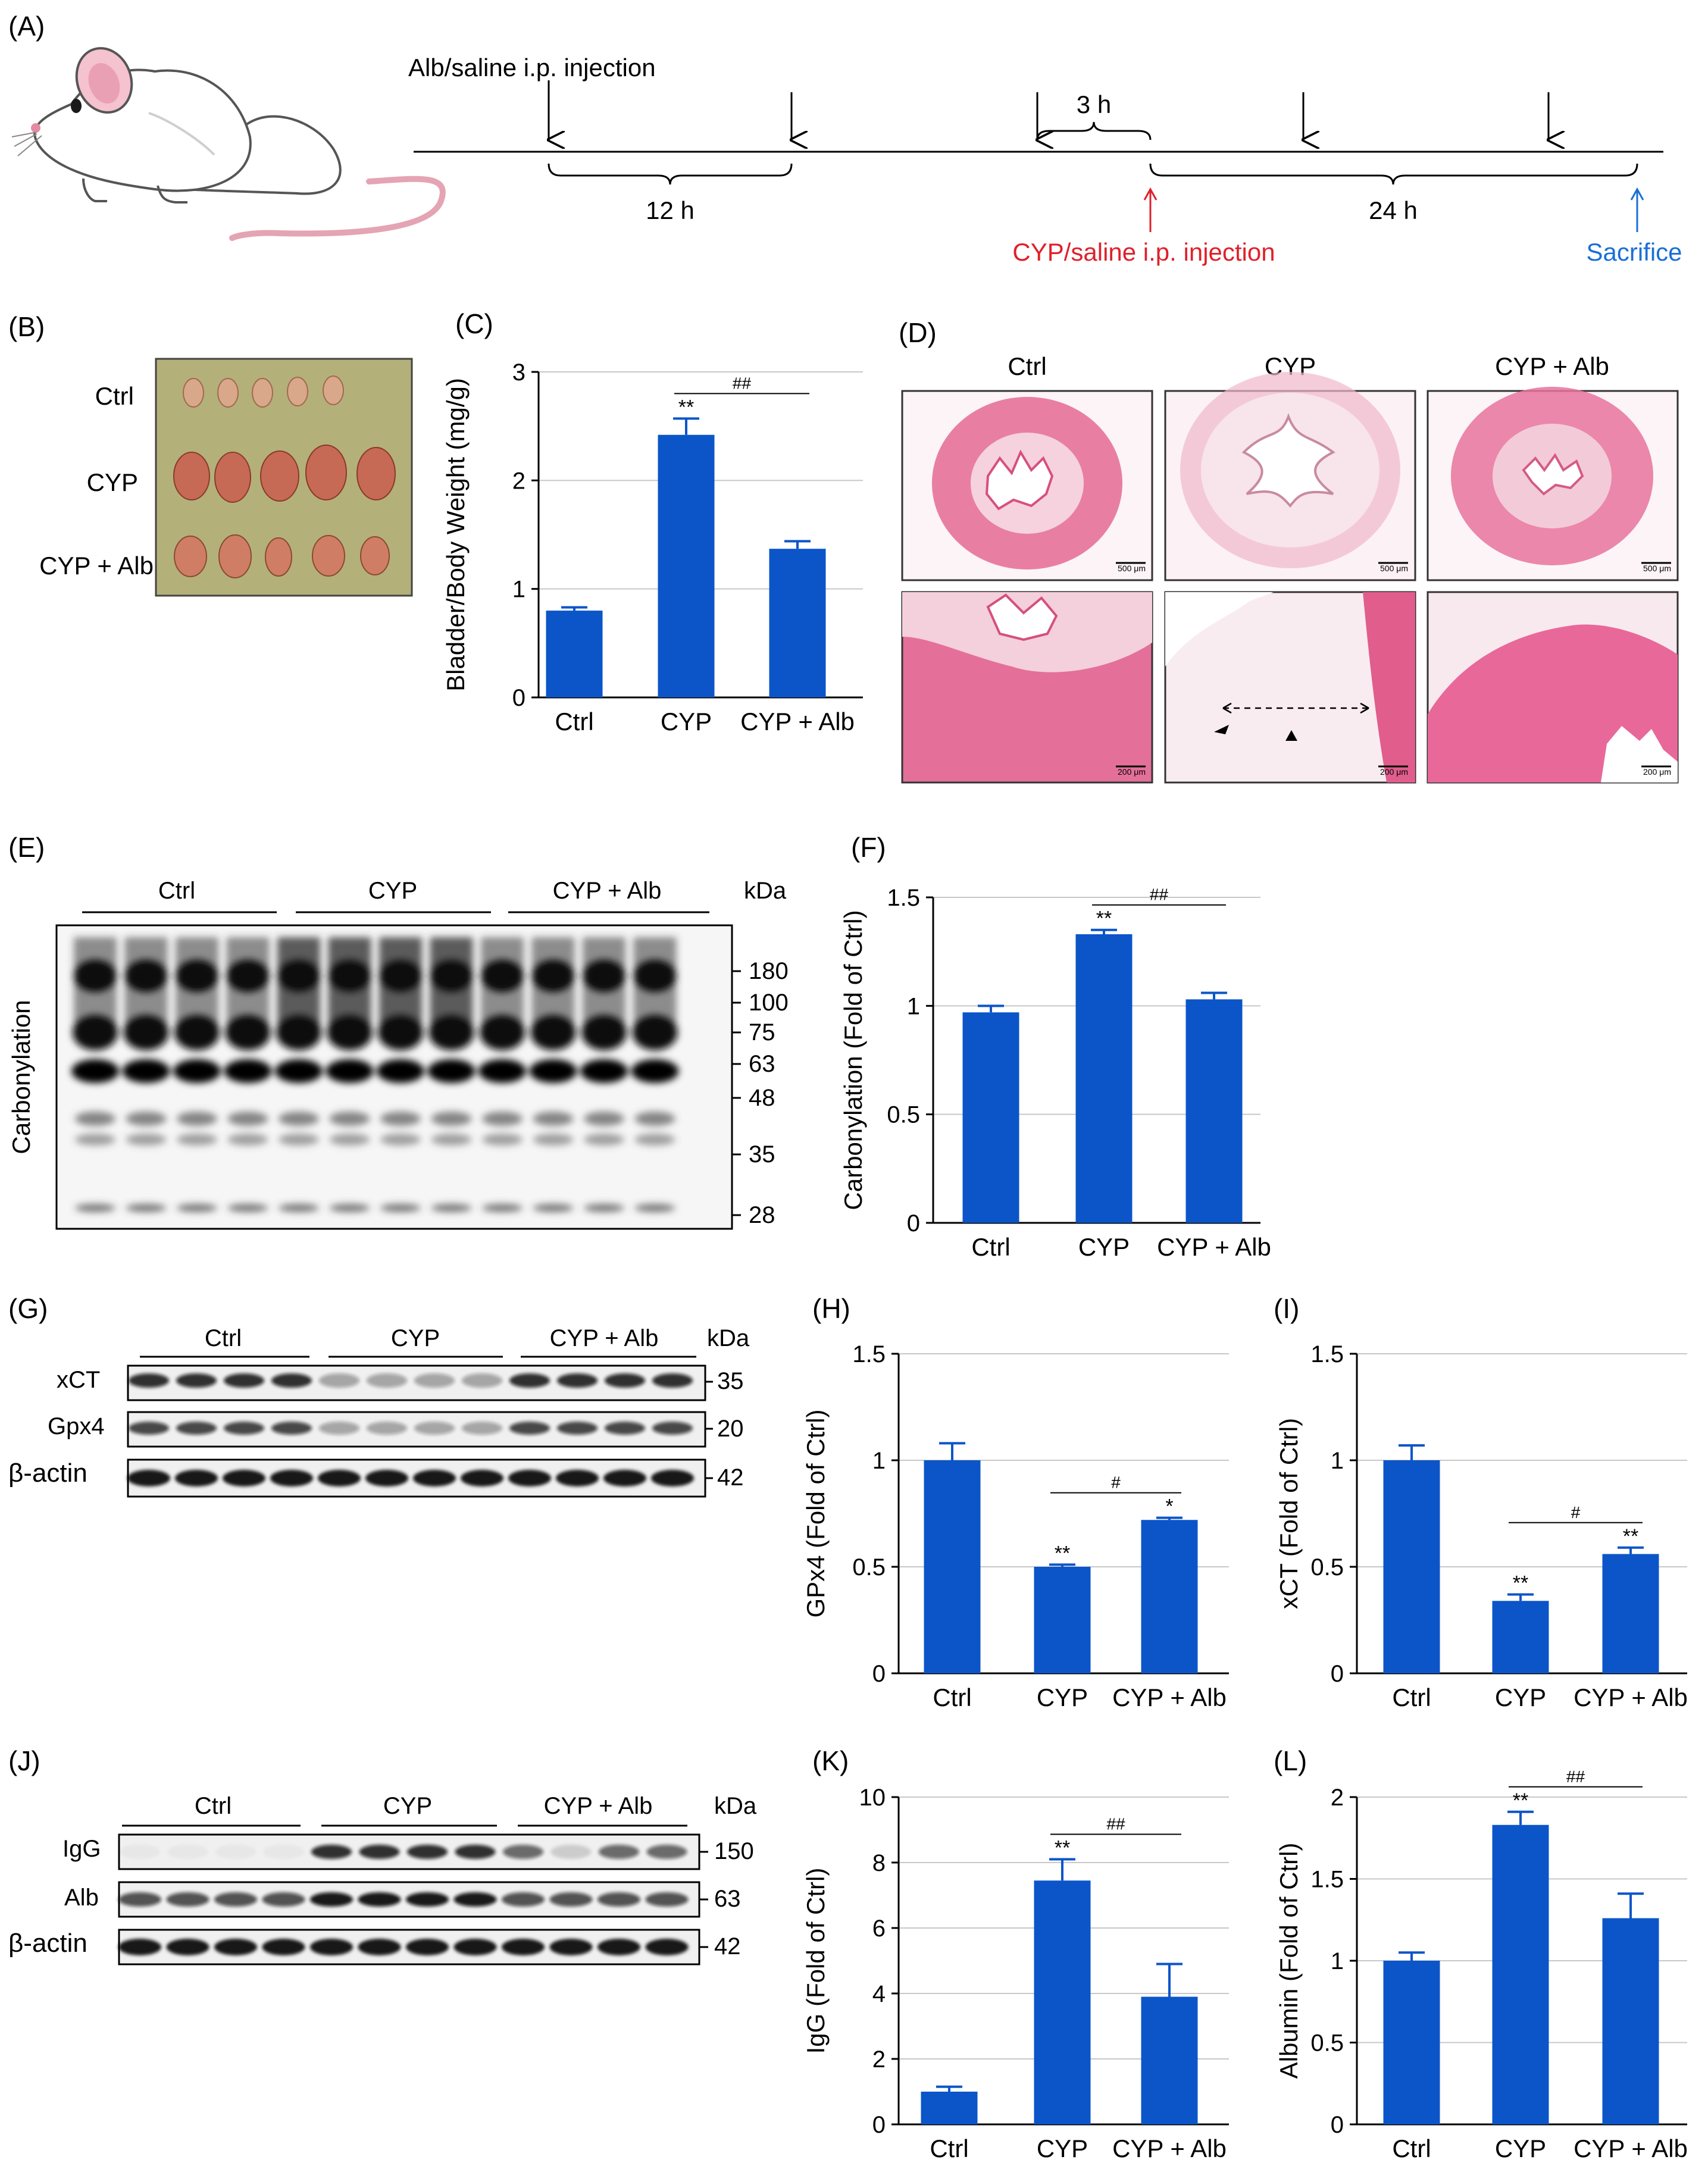 Image resolution: width=1708 pixels, height=2169 pixels. What do you see at coordinates (728, 1338) in the screenshot?
I see `blot-g-kda: kDa` at bounding box center [728, 1338].